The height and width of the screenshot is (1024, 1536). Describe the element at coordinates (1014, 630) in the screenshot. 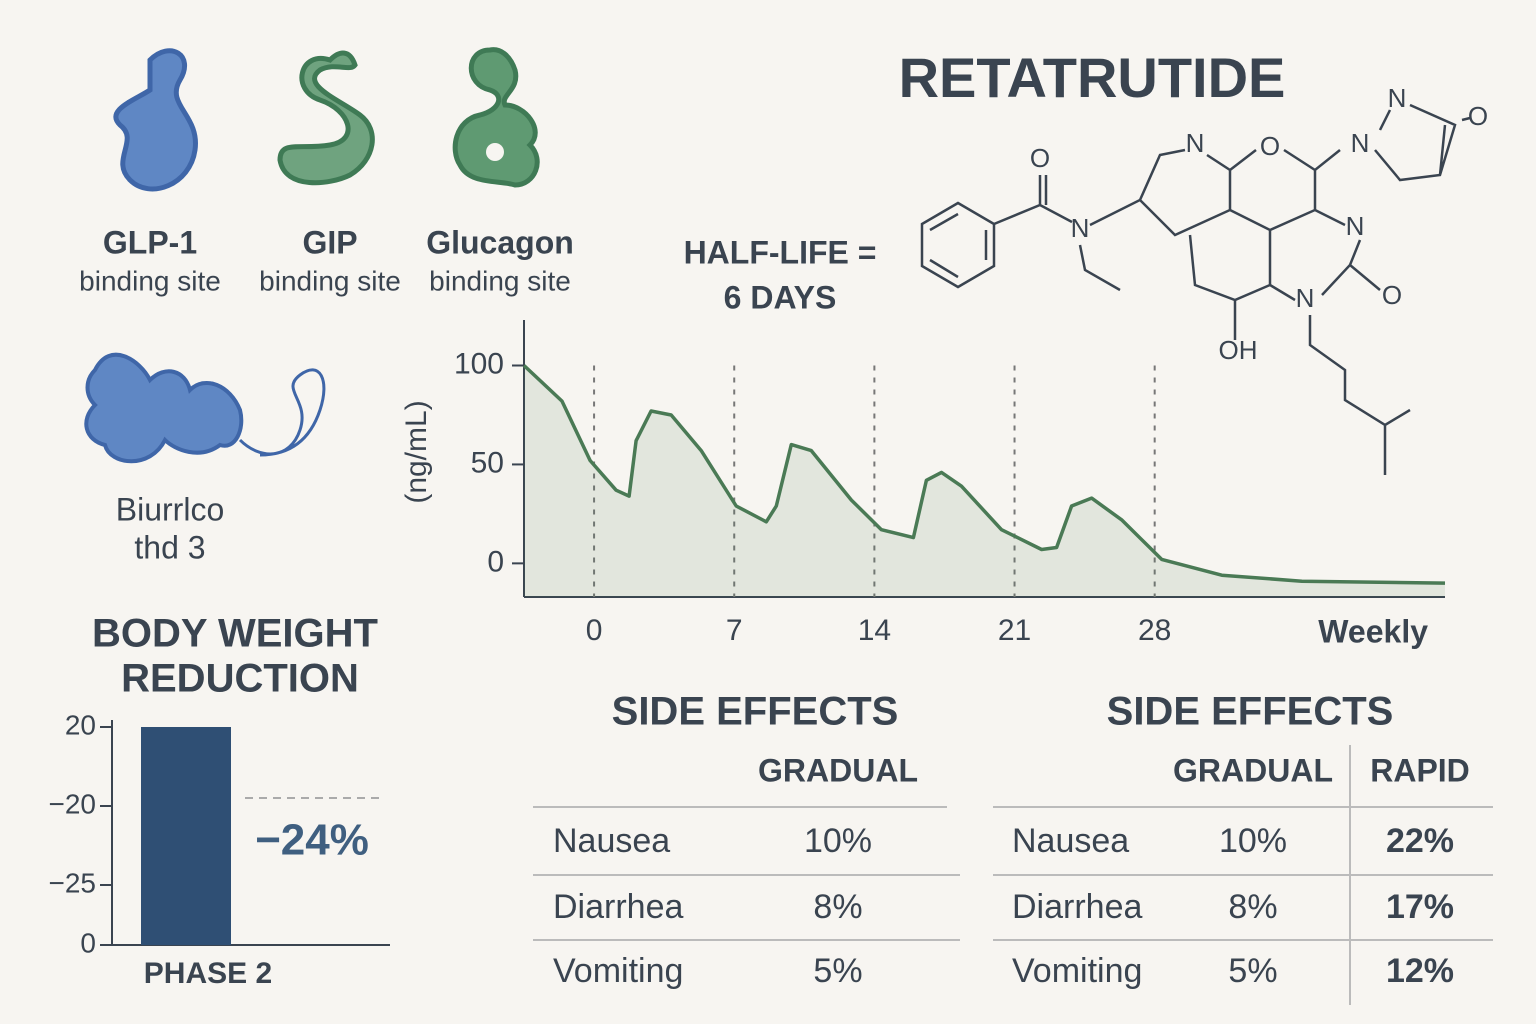

I see `x-tick-label: 21` at that location.